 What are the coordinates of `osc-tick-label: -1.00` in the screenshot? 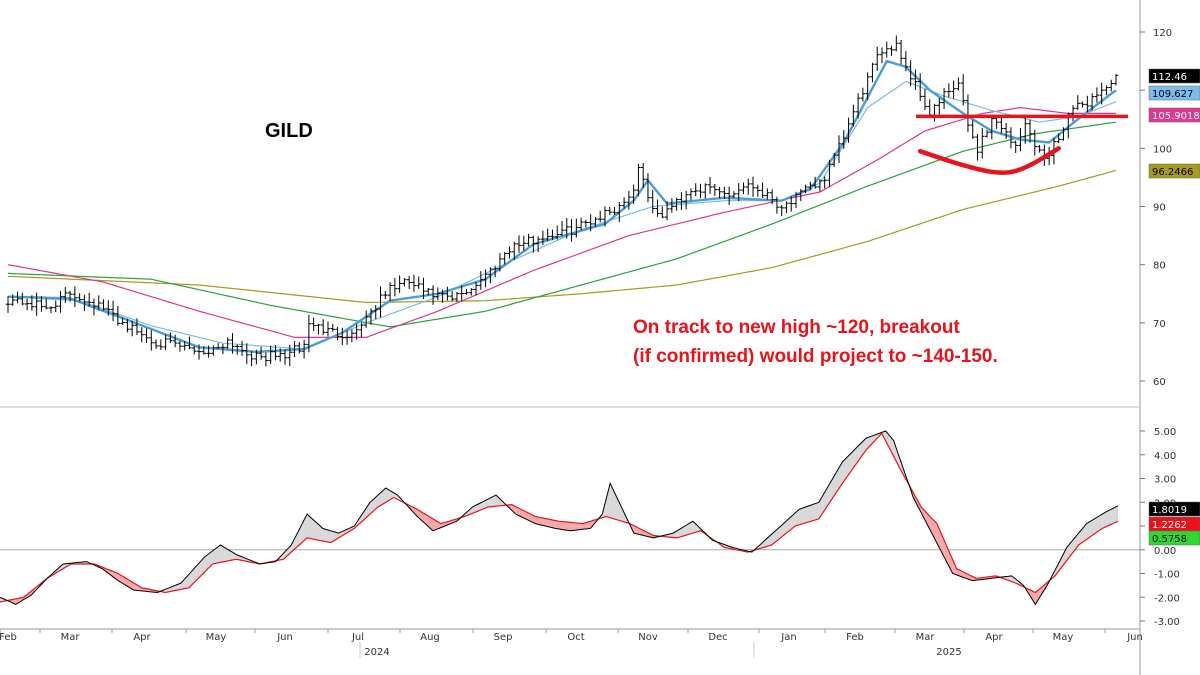 It's located at (1167, 575).